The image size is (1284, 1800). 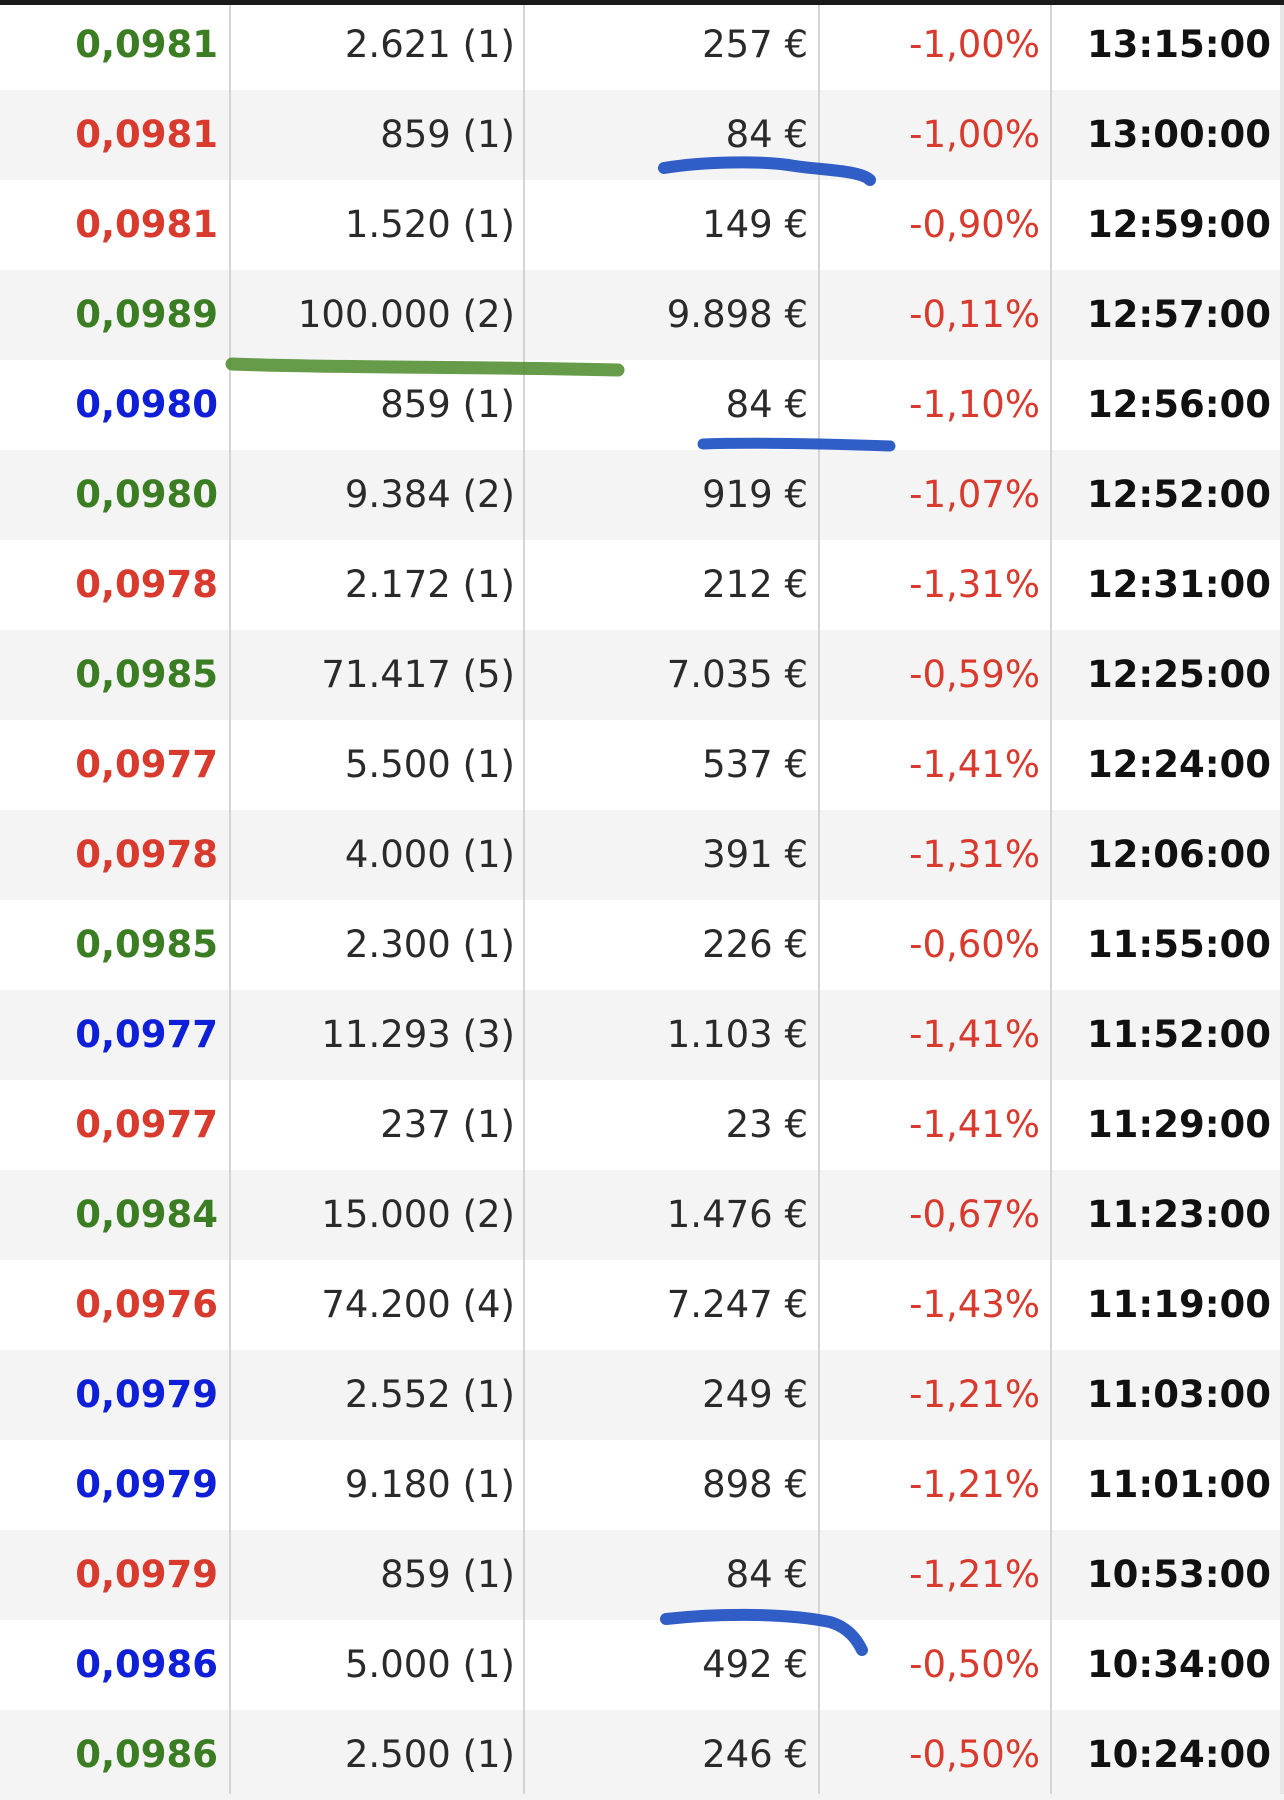 What do you see at coordinates (1178, 944) in the screenshot?
I see `time-cell: 11:55:00` at bounding box center [1178, 944].